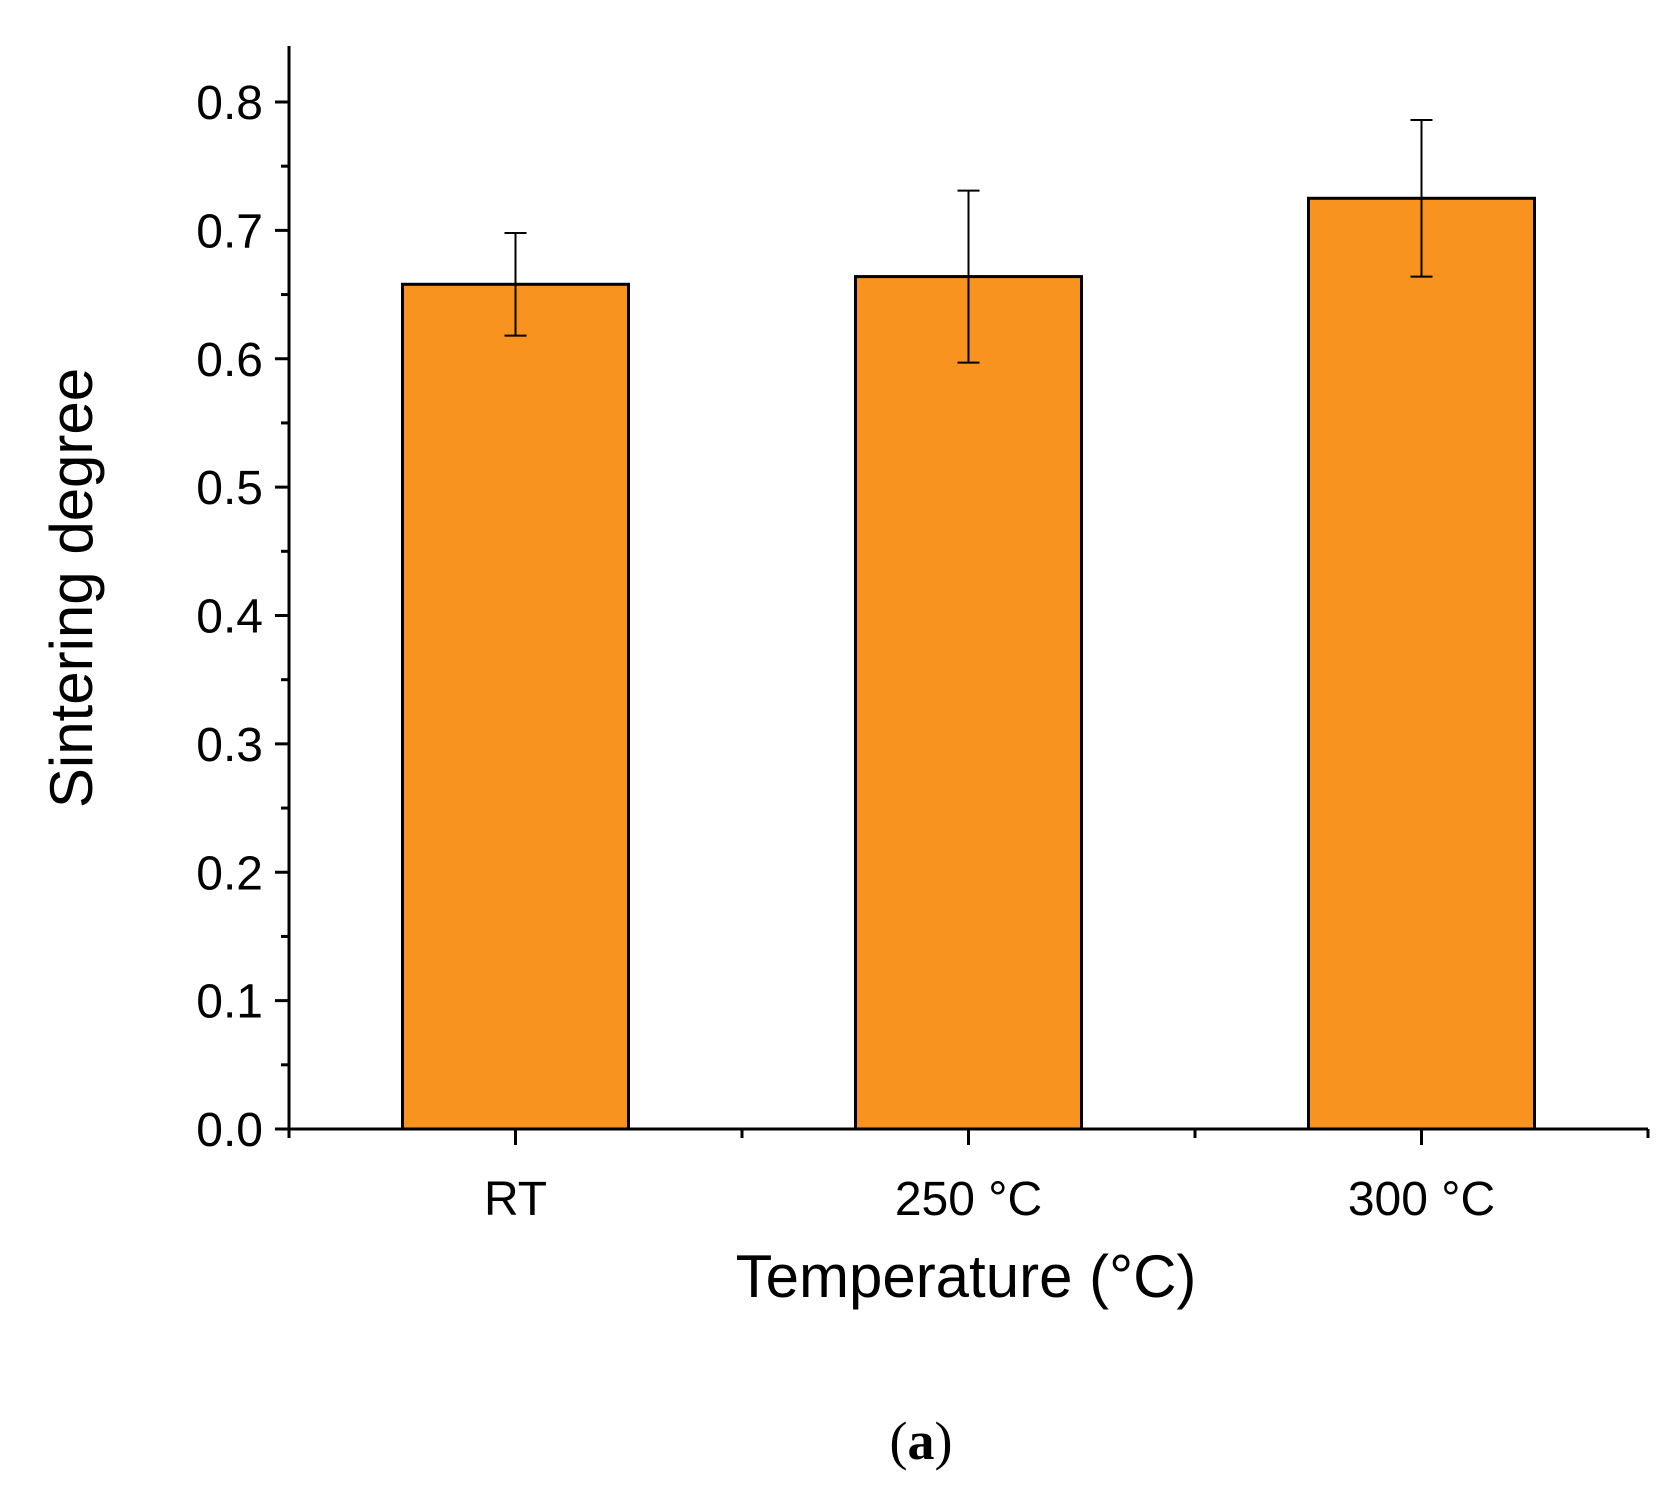 The width and height of the screenshot is (1669, 1503). I want to click on y-ticks-layer: 0.0 0.1 0.2 0.3 0.4 0.5 0.6 0.7 0.8, so click(242, 617).